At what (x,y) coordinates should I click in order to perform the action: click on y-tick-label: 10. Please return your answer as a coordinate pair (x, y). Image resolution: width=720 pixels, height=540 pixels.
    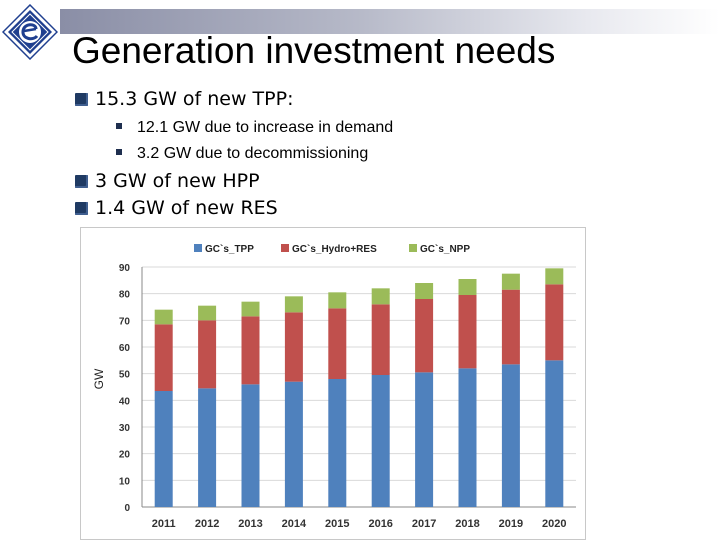
    Looking at the image, I should click on (125, 481).